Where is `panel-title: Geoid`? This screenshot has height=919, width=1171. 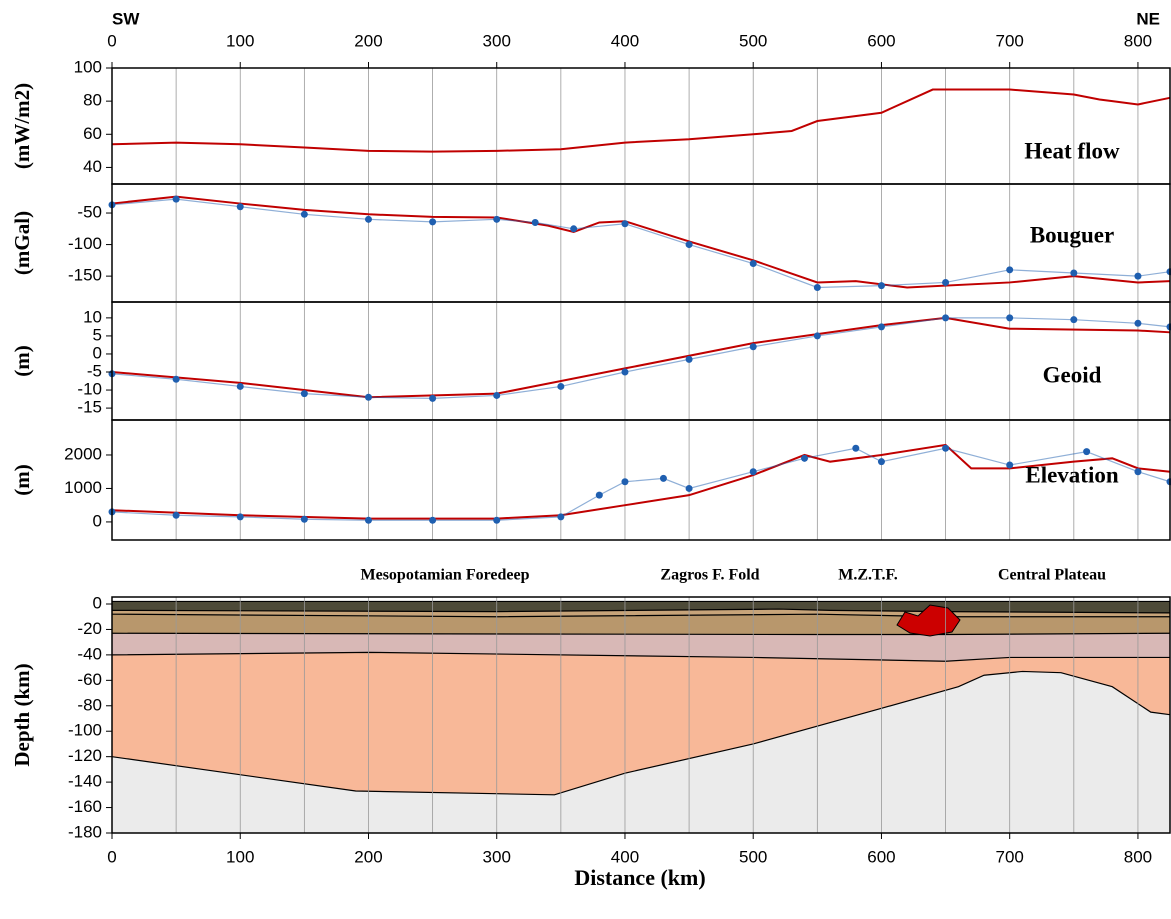 panel-title: Geoid is located at coordinates (1072, 374).